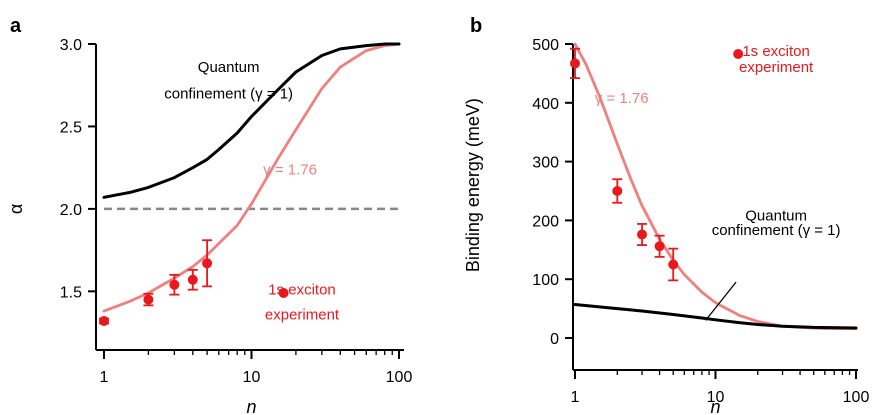  Describe the element at coordinates (71, 292) in the screenshot. I see `y-tick-label: 1.5` at that location.